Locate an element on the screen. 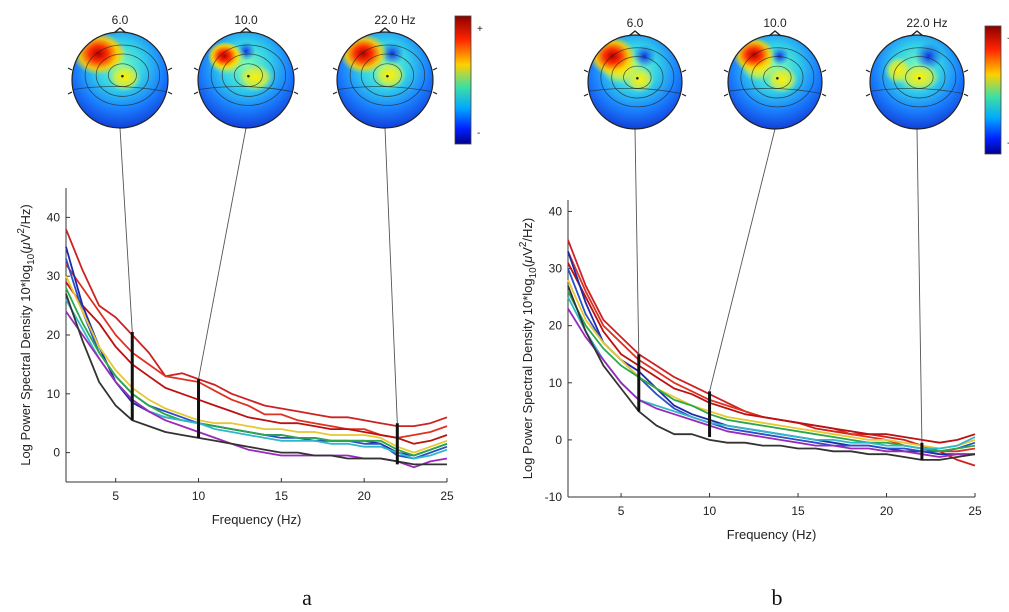 This screenshot has height=612, width=1009. colorbar-b: +- is located at coordinates (996, 90).